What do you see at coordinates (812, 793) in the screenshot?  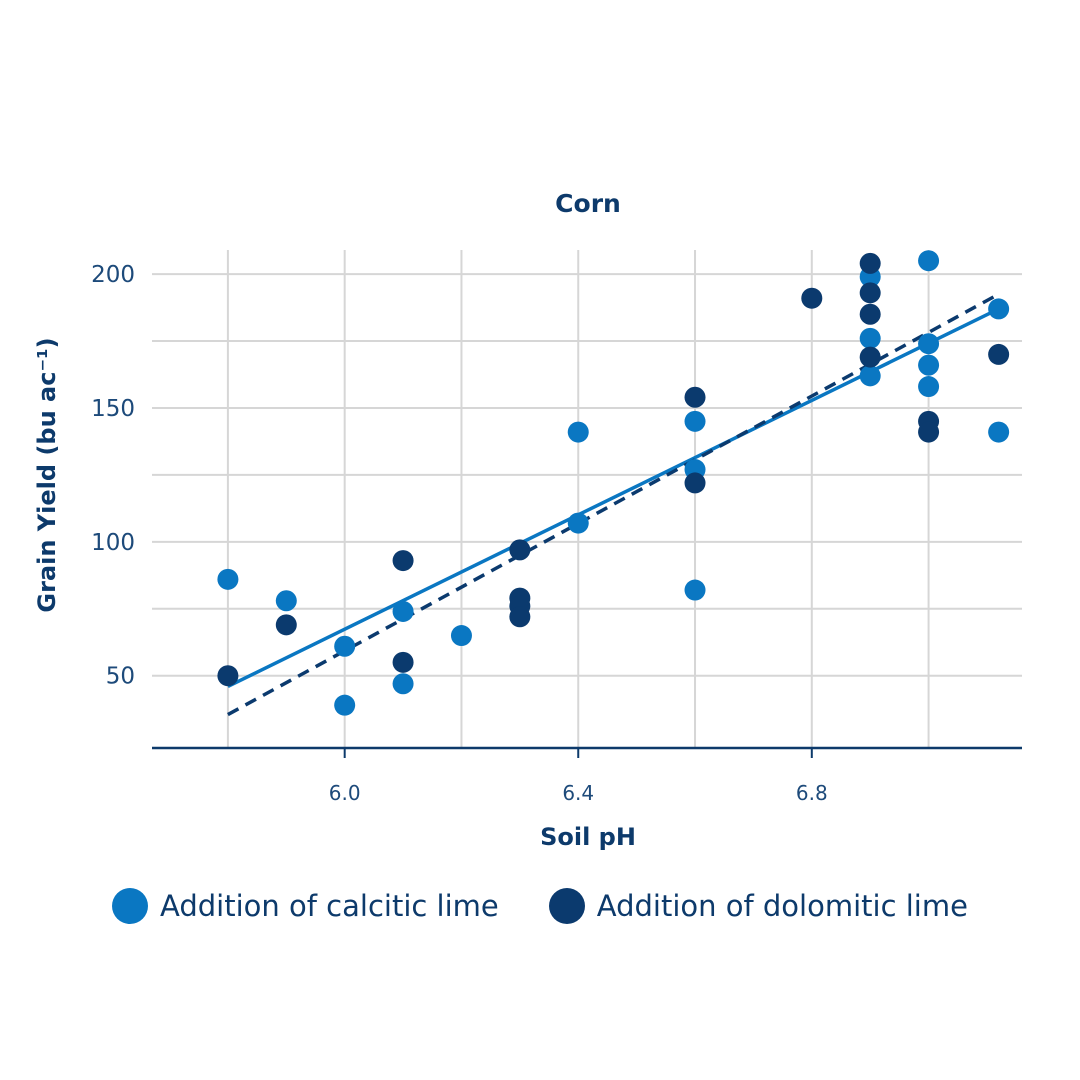 I see `x-tick-label: 6.8` at bounding box center [812, 793].